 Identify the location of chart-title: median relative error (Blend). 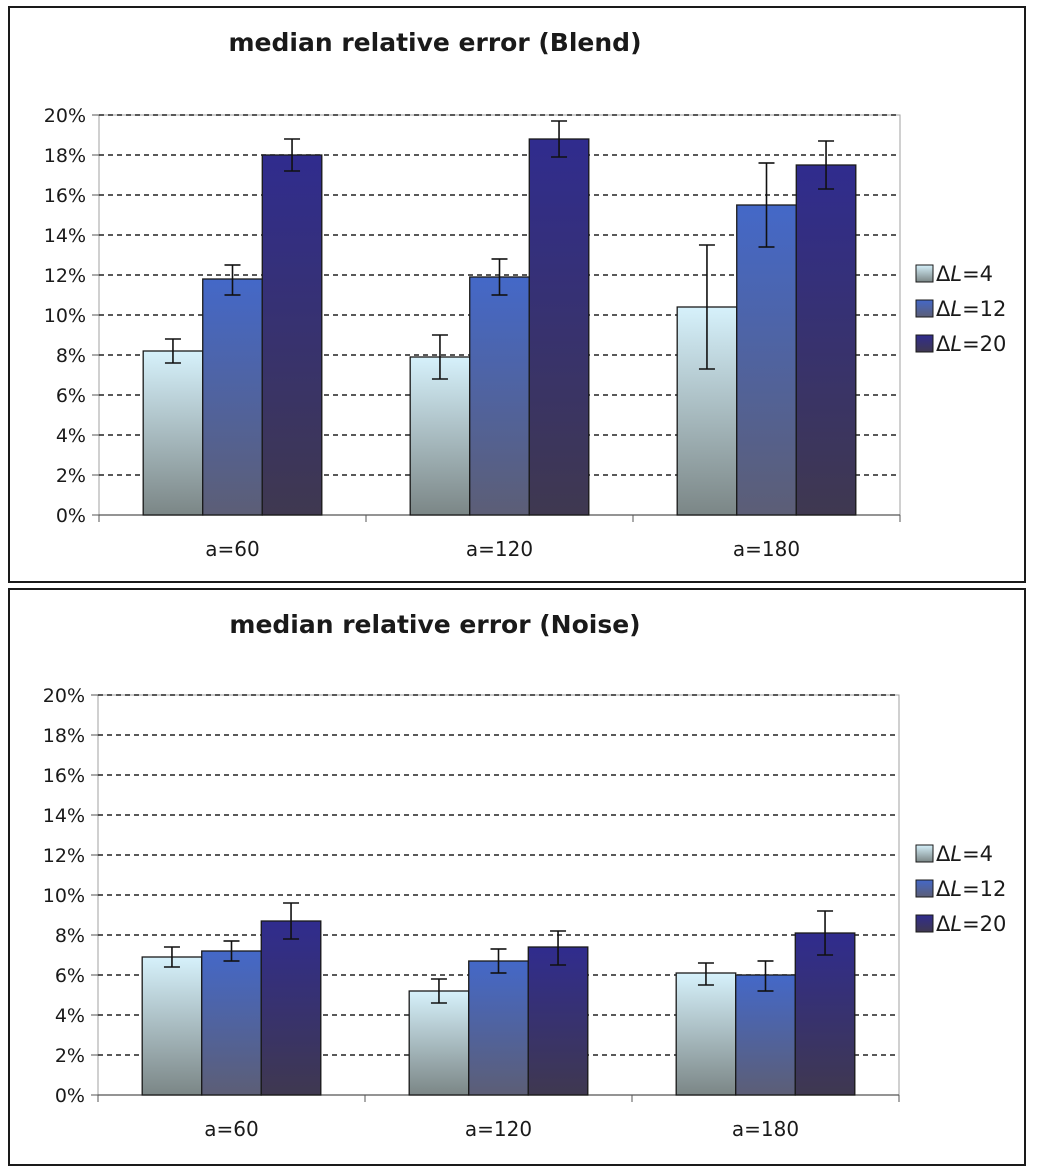
(435, 42).